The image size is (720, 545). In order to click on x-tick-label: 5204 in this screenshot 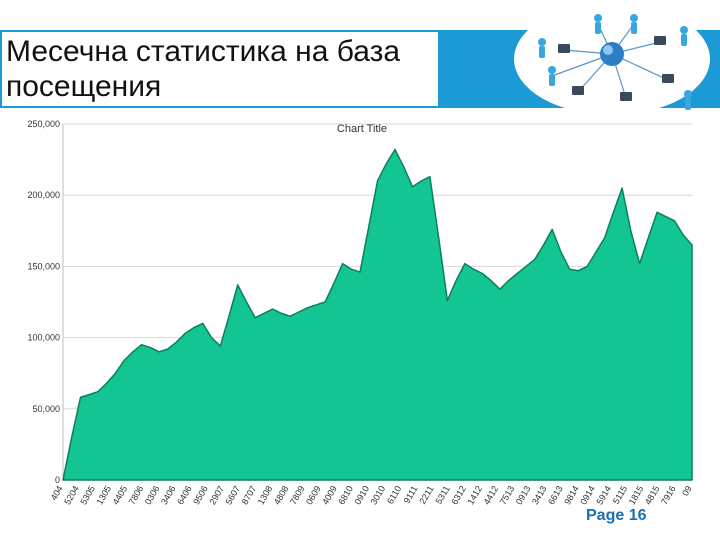, I will do `click(71, 495)`.